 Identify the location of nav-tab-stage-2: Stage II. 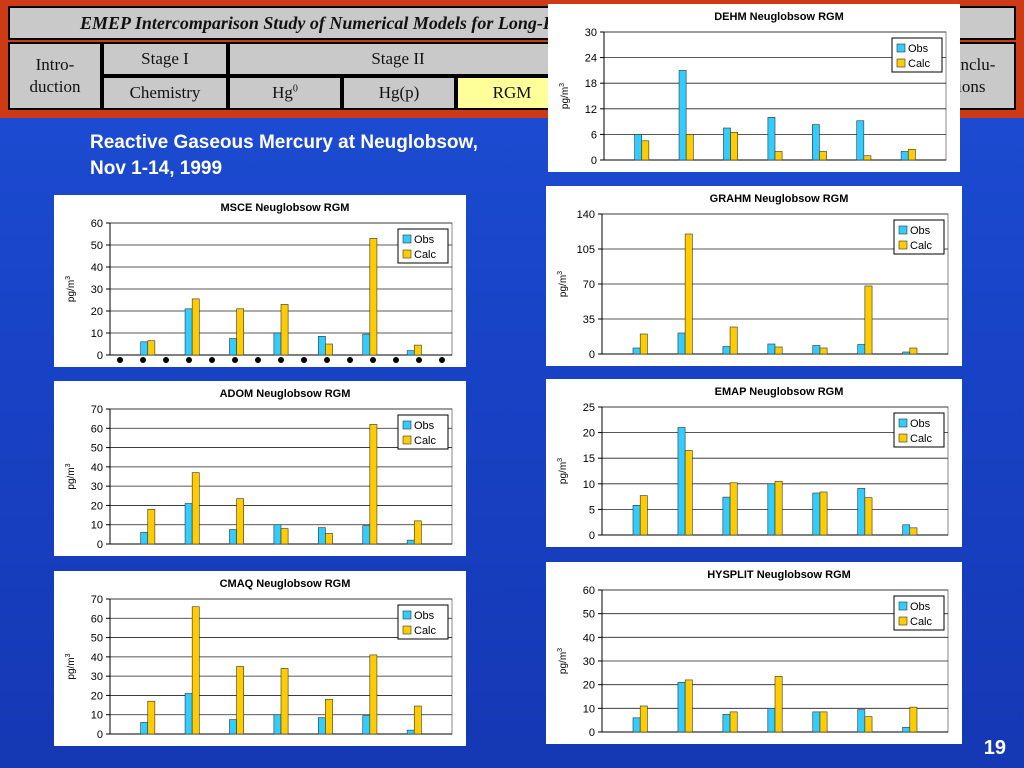
(398, 59).